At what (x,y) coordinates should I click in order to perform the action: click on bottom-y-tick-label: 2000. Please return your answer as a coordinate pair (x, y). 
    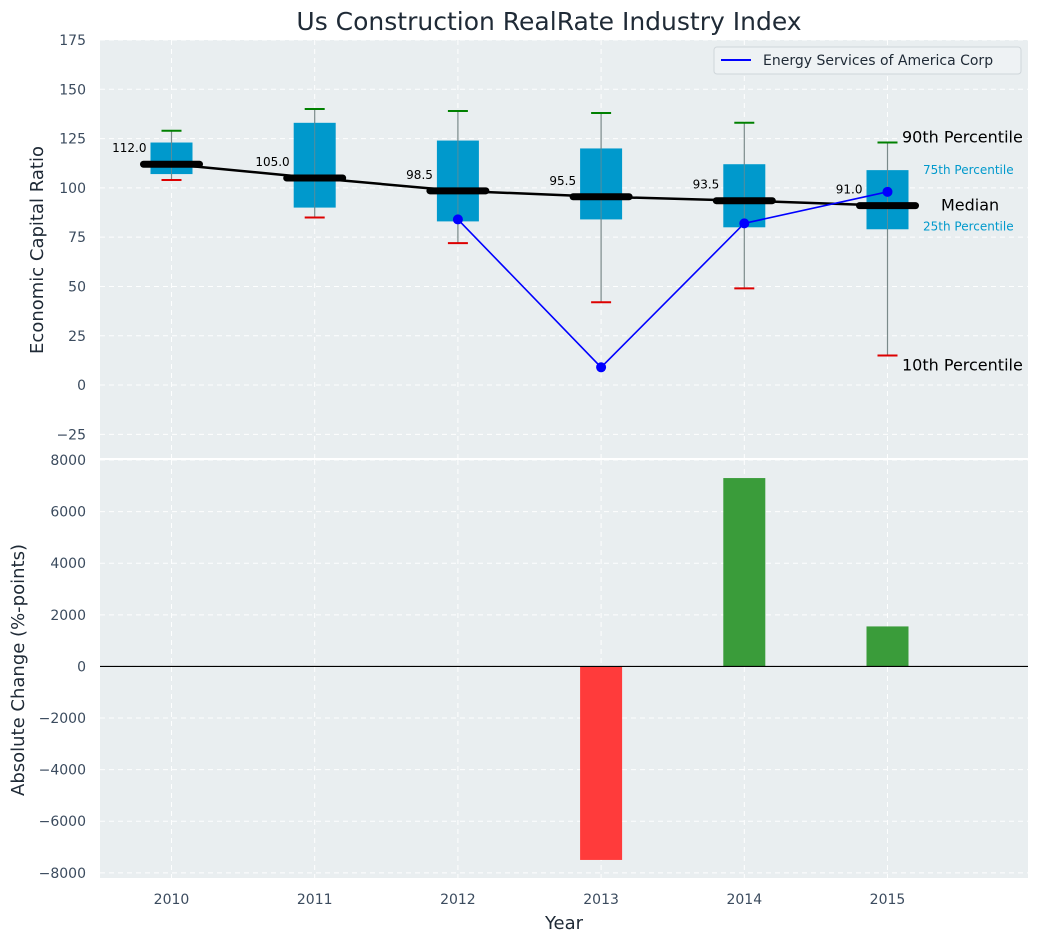
    Looking at the image, I should click on (68, 616).